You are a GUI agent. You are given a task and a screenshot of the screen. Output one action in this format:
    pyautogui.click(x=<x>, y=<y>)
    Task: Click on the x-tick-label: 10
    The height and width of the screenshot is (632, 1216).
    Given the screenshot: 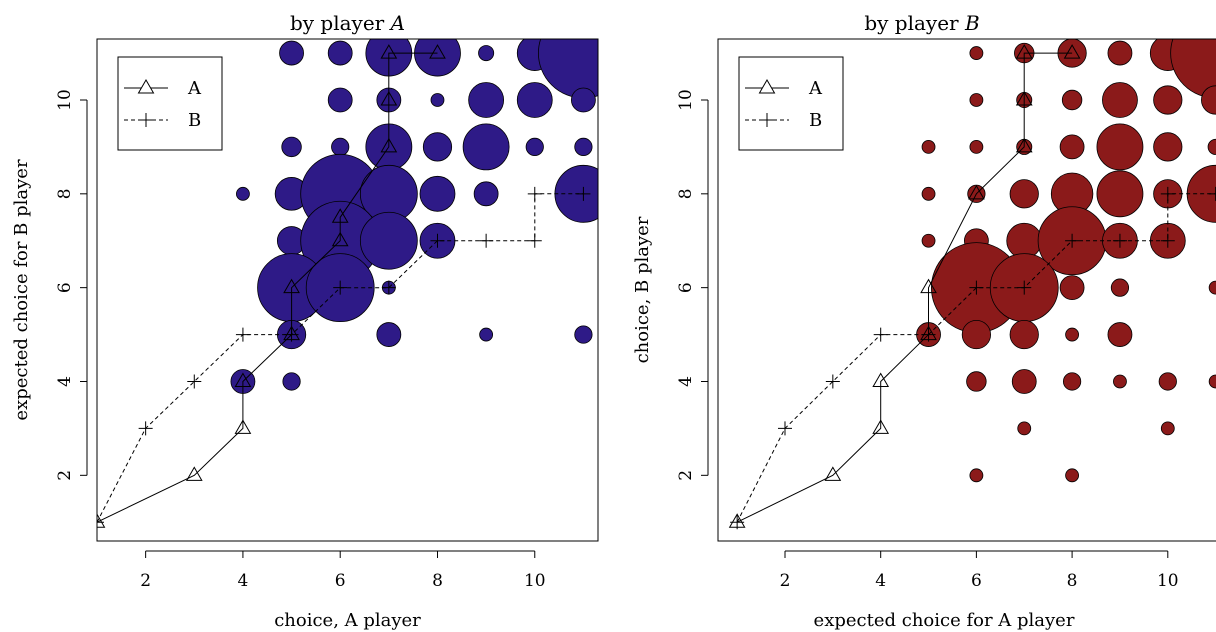 What is the action you would take?
    pyautogui.click(x=1168, y=581)
    